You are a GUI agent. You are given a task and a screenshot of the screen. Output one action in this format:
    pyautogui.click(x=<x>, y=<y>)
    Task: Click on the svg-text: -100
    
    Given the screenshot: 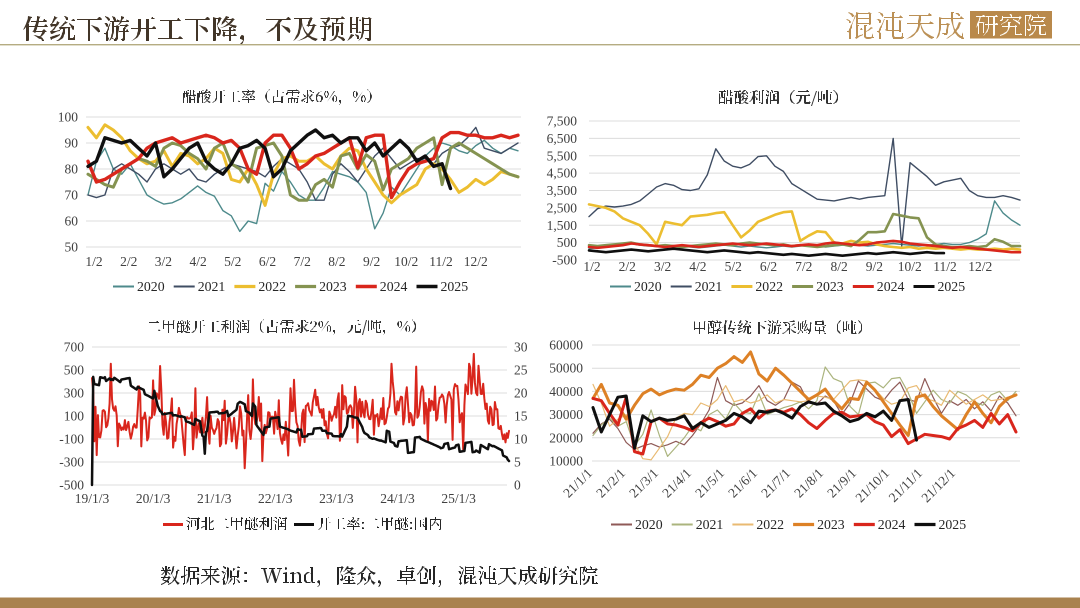 What is the action you would take?
    pyautogui.click(x=71, y=439)
    